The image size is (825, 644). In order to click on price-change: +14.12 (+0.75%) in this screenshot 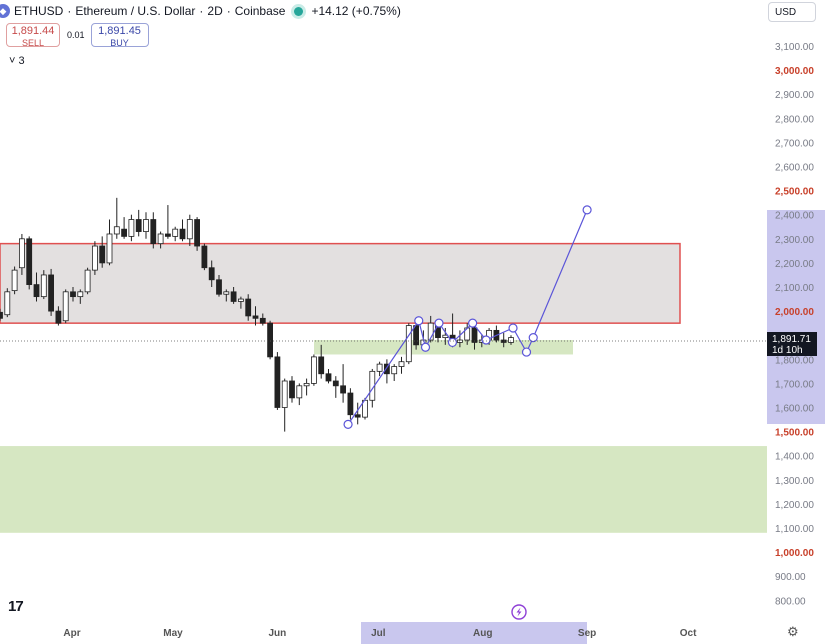, I will do `click(356, 11)`.